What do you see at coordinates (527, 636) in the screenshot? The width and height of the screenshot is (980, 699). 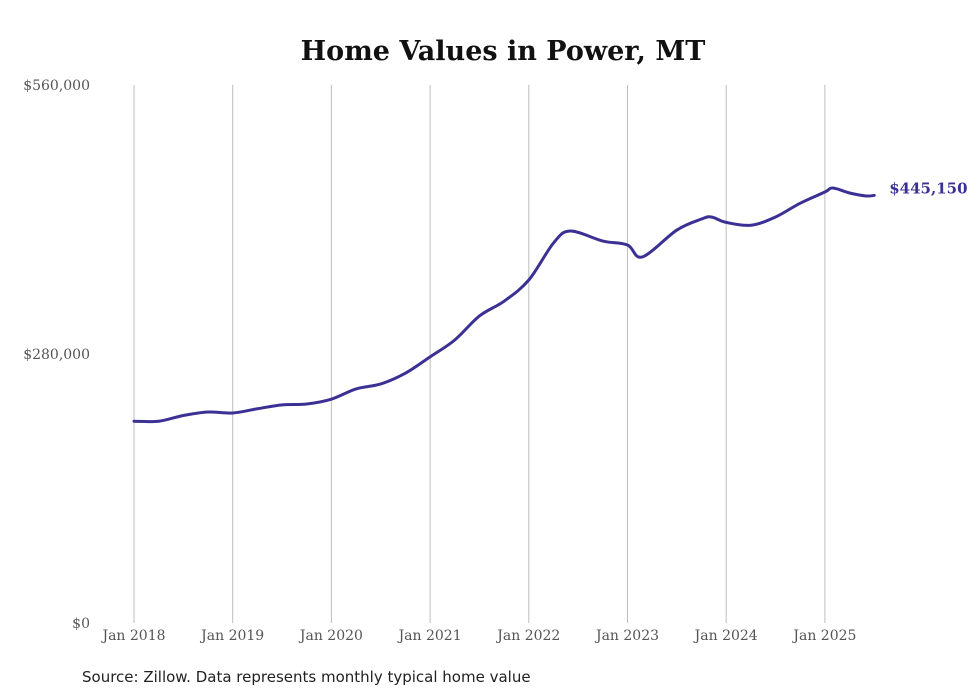 I see `x-tick-label: Jan 2022` at bounding box center [527, 636].